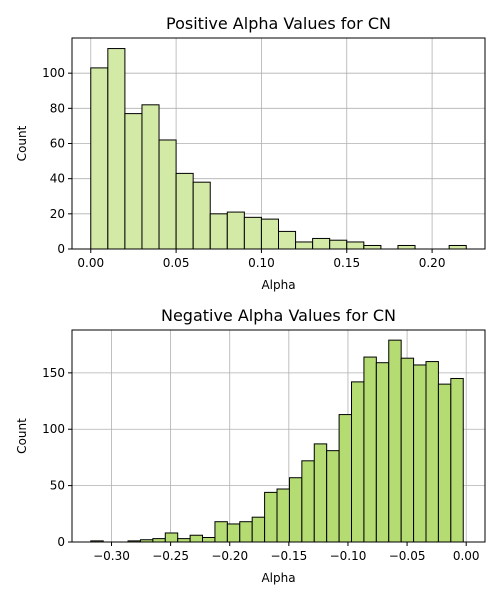 The image size is (500, 600). Describe the element at coordinates (53, 373) in the screenshot. I see `y-tick-label: 150` at that location.